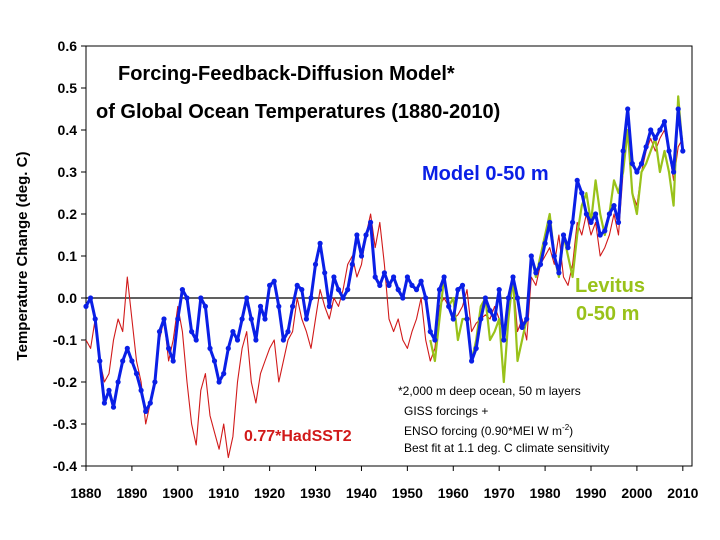  What do you see at coordinates (636, 493) in the screenshot?
I see `x-tick-label: 2000` at bounding box center [636, 493].